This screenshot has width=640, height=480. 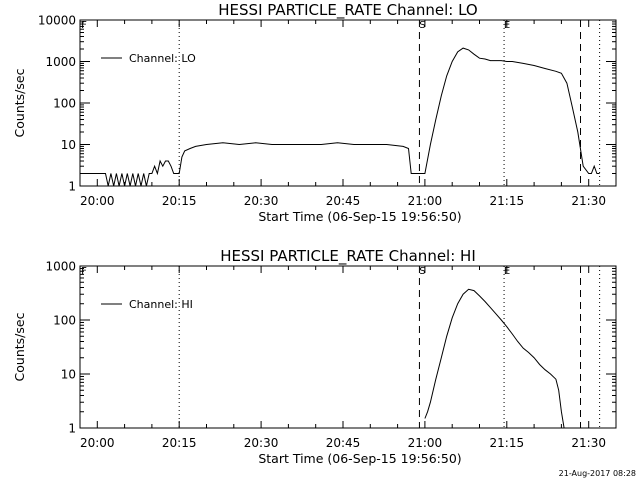 I want to click on y-tick-label: 10000, so click(x=57, y=21).